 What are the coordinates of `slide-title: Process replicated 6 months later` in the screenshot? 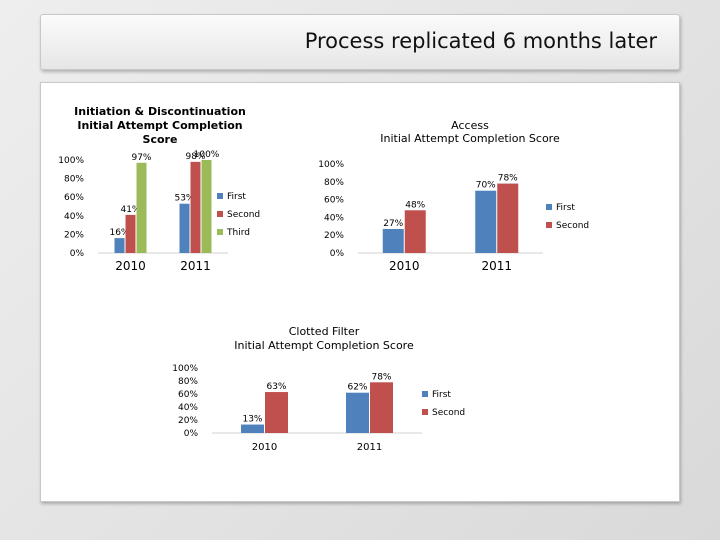 It's located at (480, 41).